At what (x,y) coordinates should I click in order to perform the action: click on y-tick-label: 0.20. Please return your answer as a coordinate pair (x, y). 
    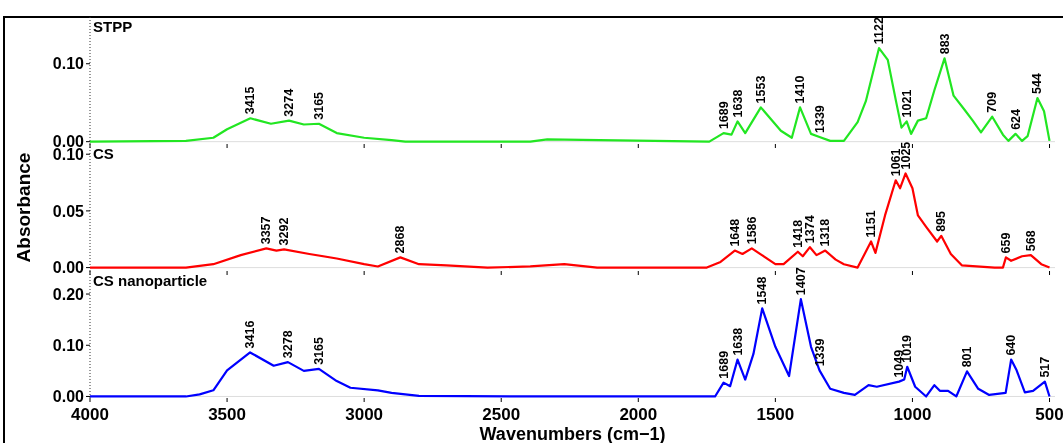
    Looking at the image, I should click on (68, 294).